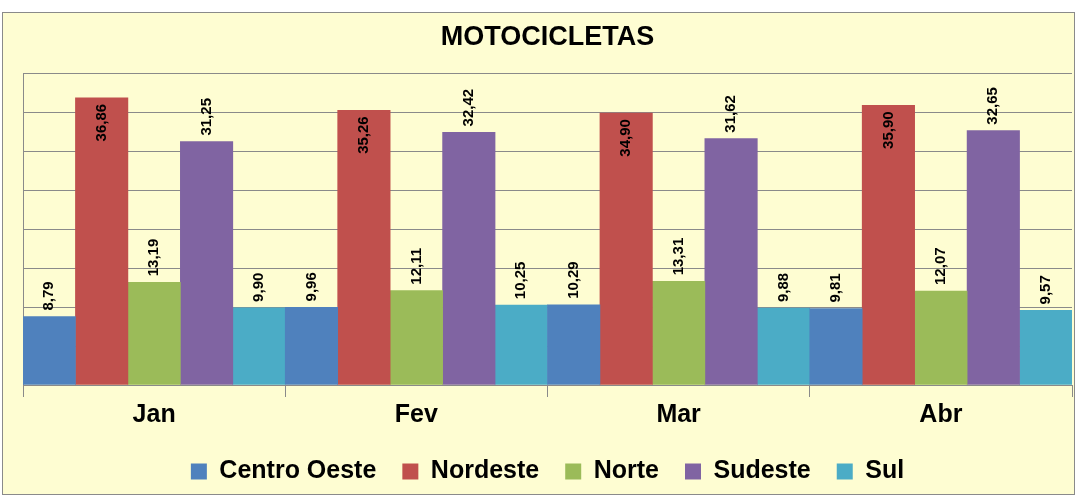 The height and width of the screenshot is (497, 1077). What do you see at coordinates (153, 257) in the screenshot?
I see `data-label: 13,19` at bounding box center [153, 257].